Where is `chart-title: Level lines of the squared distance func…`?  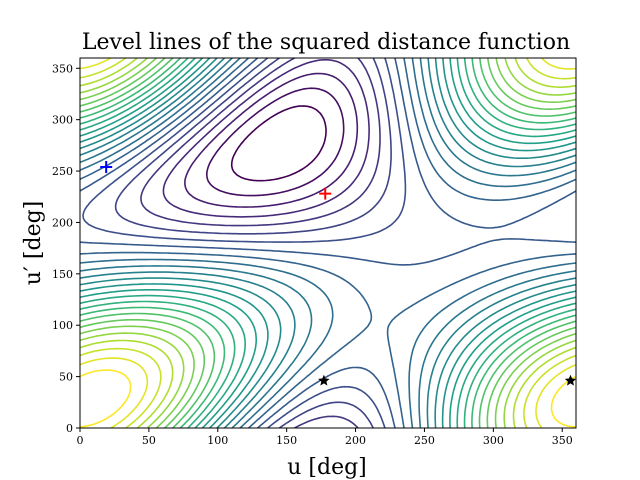 chart-title: Level lines of the squared distance func… is located at coordinates (326, 42).